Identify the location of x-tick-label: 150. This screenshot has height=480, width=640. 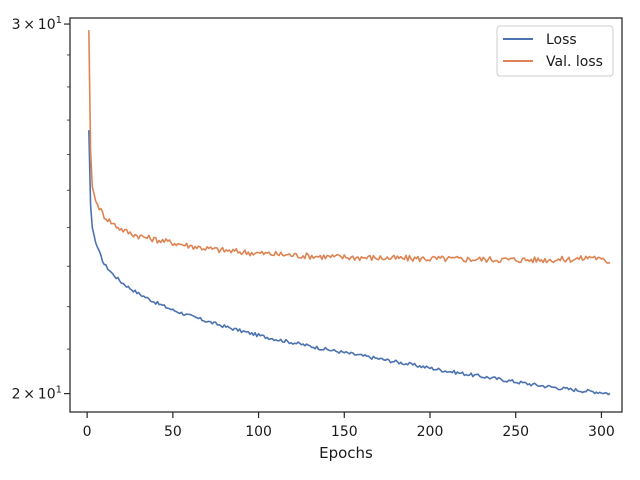
(344, 432).